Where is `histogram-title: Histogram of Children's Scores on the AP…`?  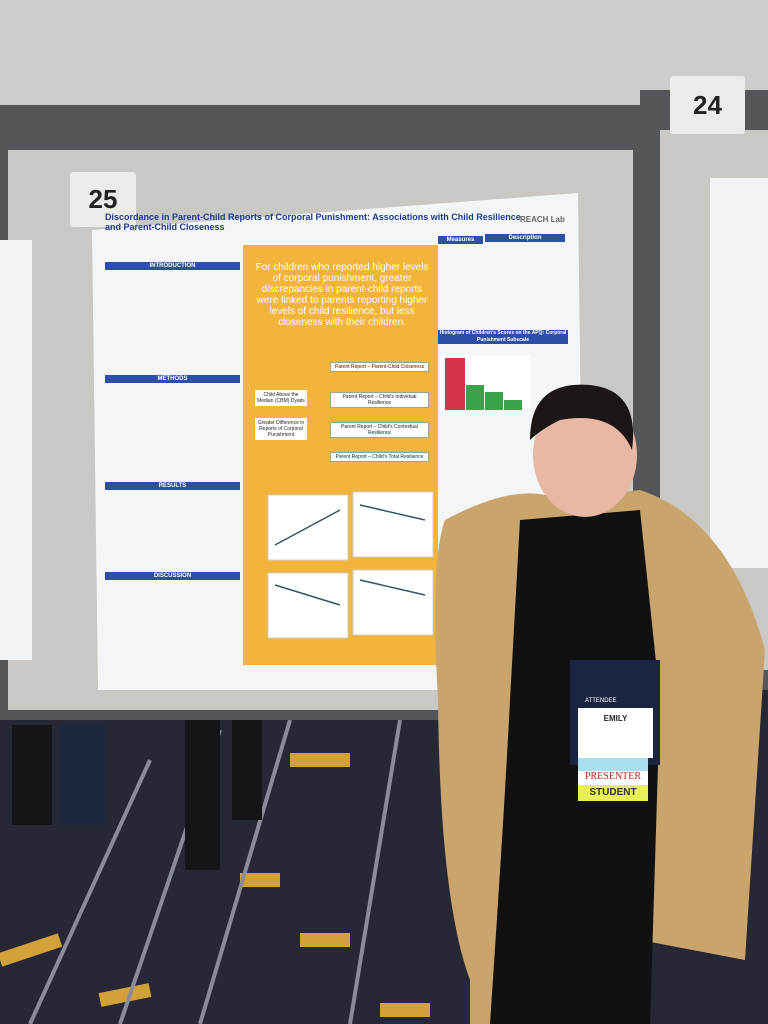
histogram-title: Histogram of Children's Scores on the AP… is located at coordinates (503, 337).